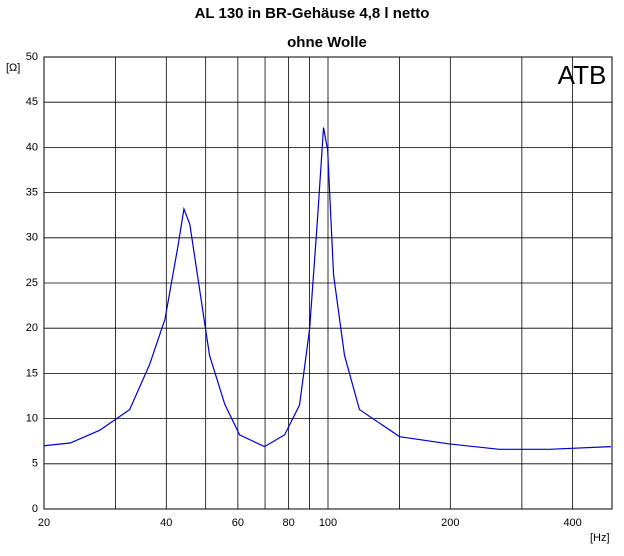  I want to click on y-tick-label: 15, so click(32, 373).